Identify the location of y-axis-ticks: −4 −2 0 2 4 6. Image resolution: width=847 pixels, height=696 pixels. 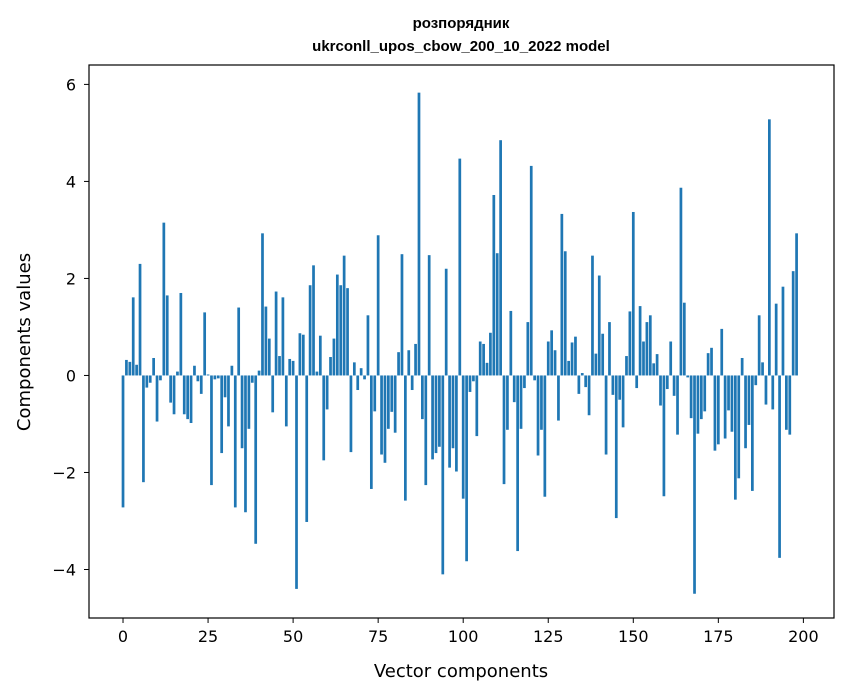
(70, 327).